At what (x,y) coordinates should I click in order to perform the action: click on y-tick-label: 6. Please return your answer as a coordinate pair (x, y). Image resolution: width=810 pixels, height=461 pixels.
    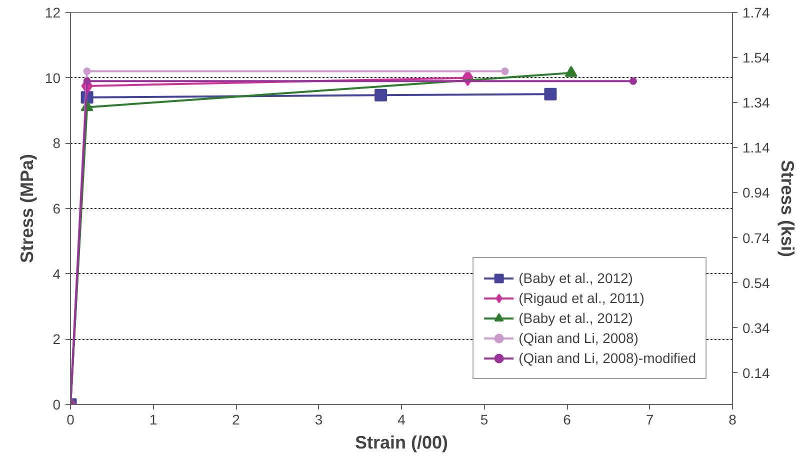
    Looking at the image, I should click on (56, 208).